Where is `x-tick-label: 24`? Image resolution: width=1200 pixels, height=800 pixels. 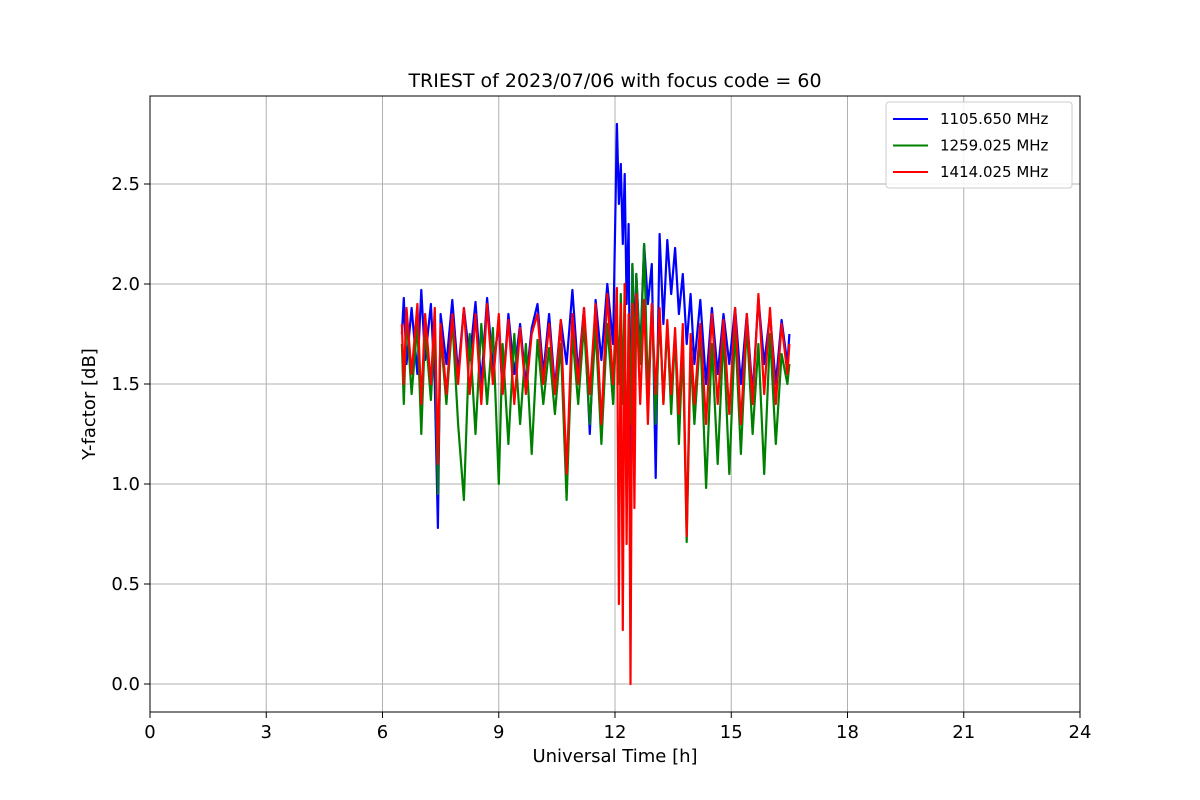 x-tick-label: 24 is located at coordinates (1080, 732).